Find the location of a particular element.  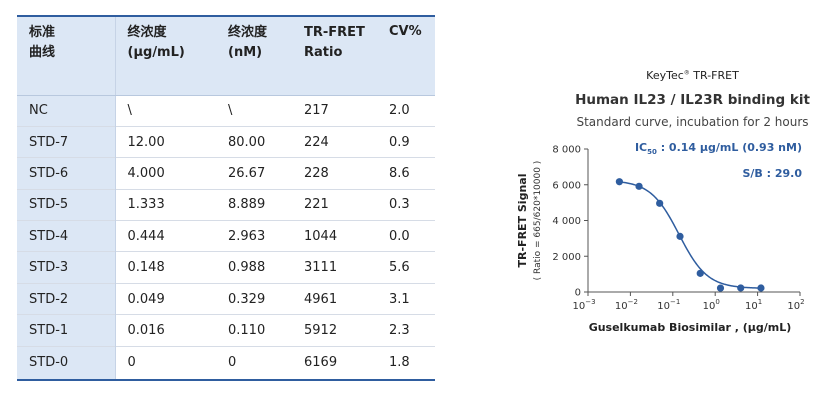

header-final-conc-ugml: 终浓度 (μg/mL) is located at coordinates (165, 56).